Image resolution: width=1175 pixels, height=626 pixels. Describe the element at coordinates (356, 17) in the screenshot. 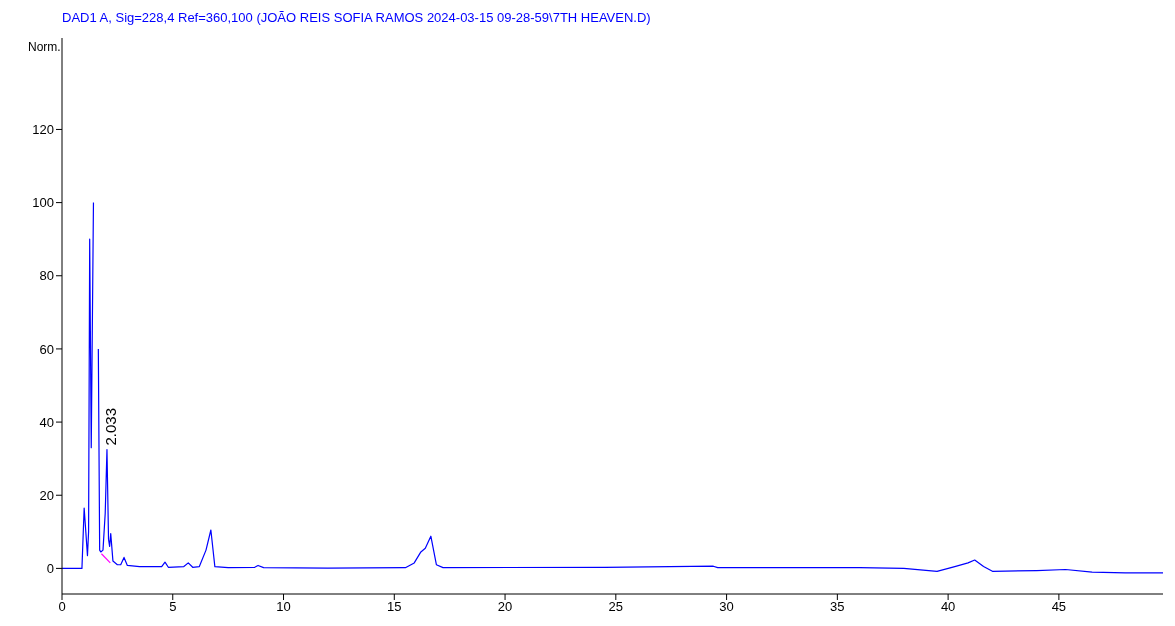

I see `chart-title: DAD1 A, Sig=228,4 Ref=360,100 (JOÃO REIS SOFIA RAMOS 2024-03-15 09-28-59\7TH HEAVEN.D)` at that location.